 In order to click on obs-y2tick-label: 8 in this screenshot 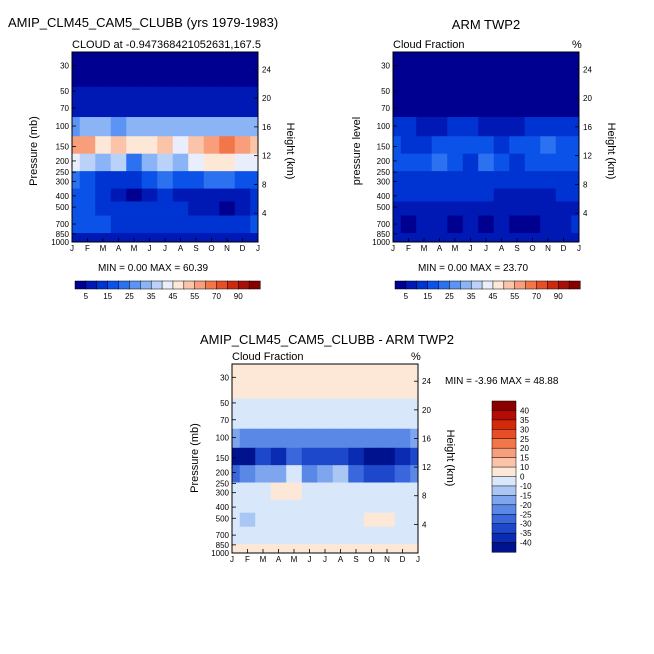, I will do `click(585, 184)`.